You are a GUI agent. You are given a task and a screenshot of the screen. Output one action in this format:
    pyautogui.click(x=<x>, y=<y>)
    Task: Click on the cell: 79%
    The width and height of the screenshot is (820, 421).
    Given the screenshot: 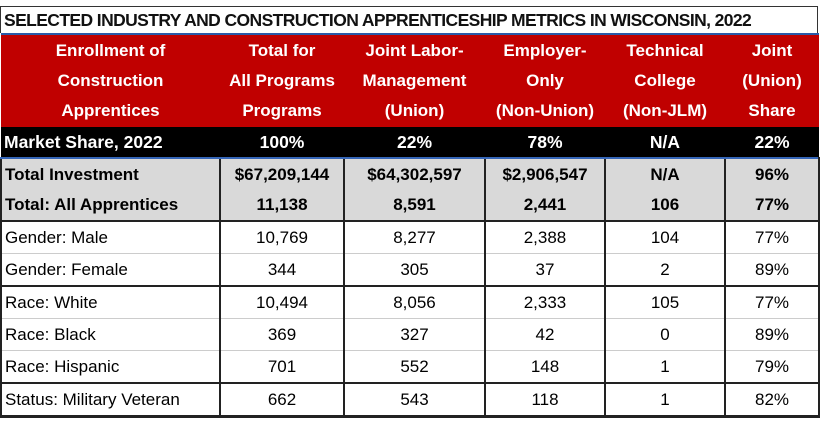 What is the action you would take?
    pyautogui.click(x=772, y=366)
    